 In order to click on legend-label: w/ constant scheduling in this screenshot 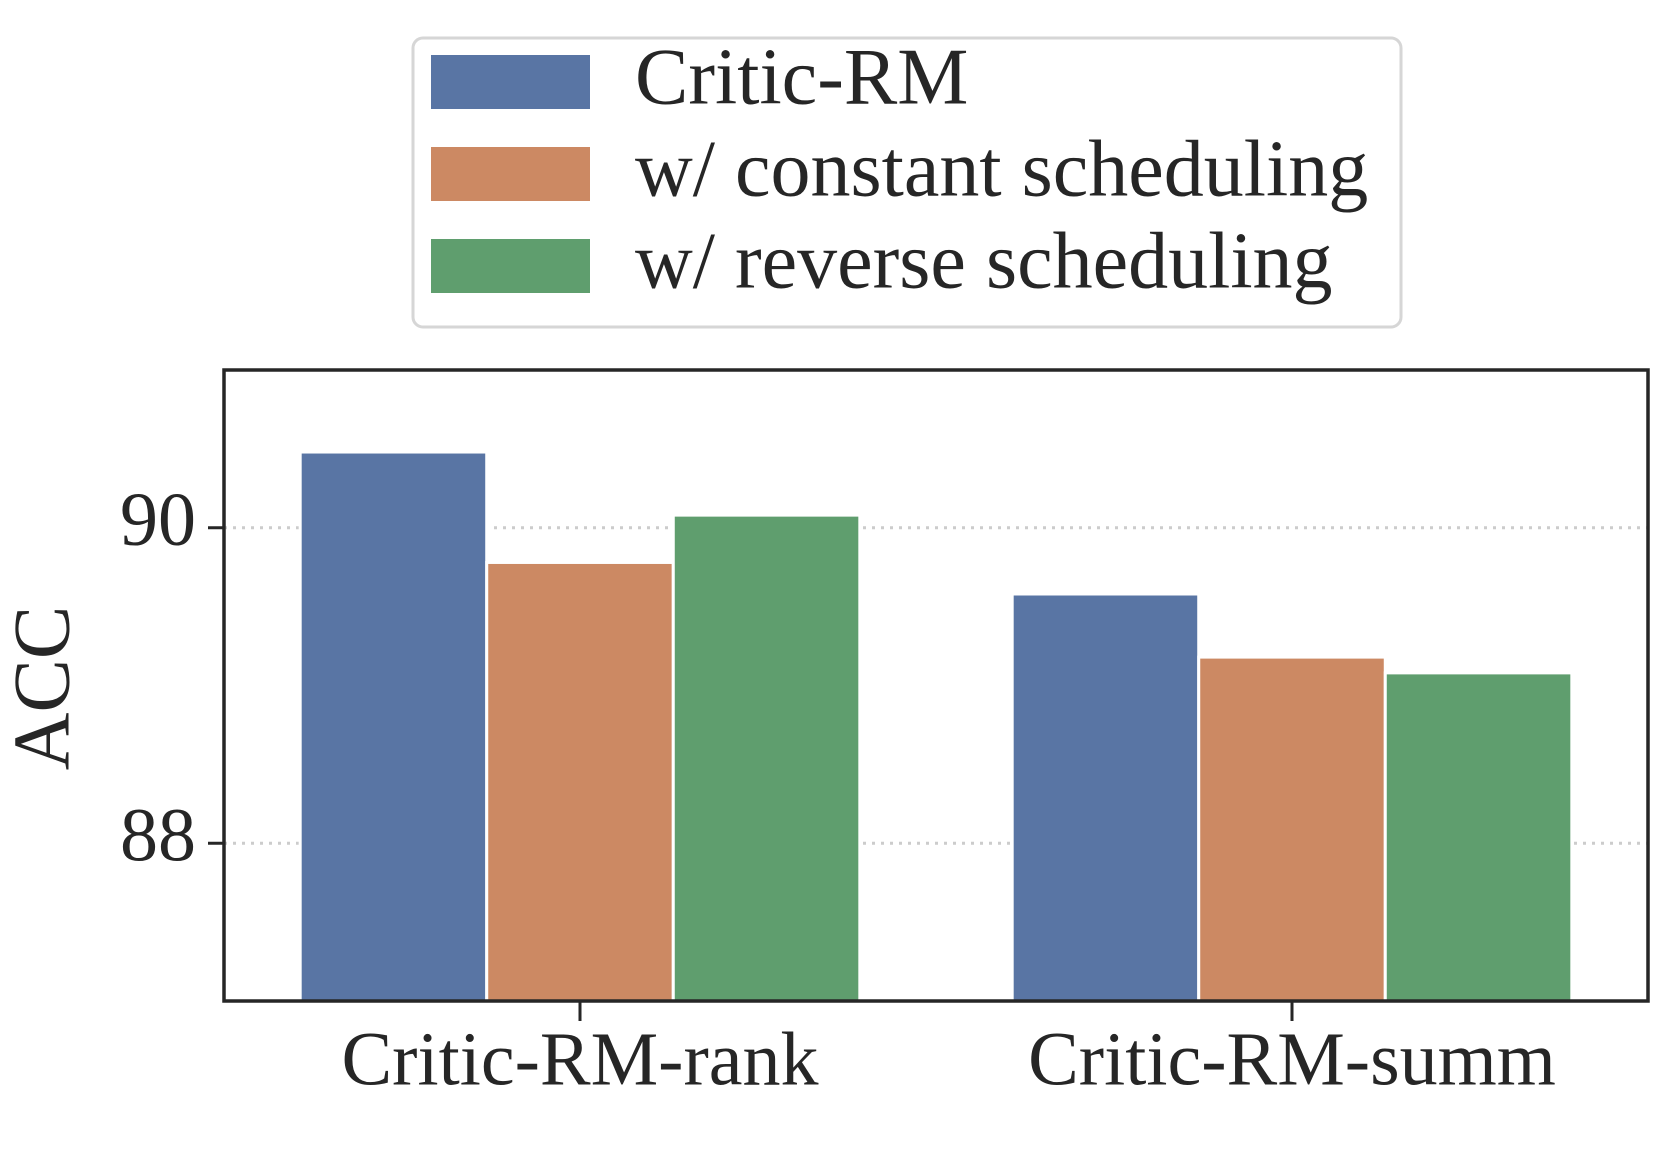, I will do `click(1001, 169)`.